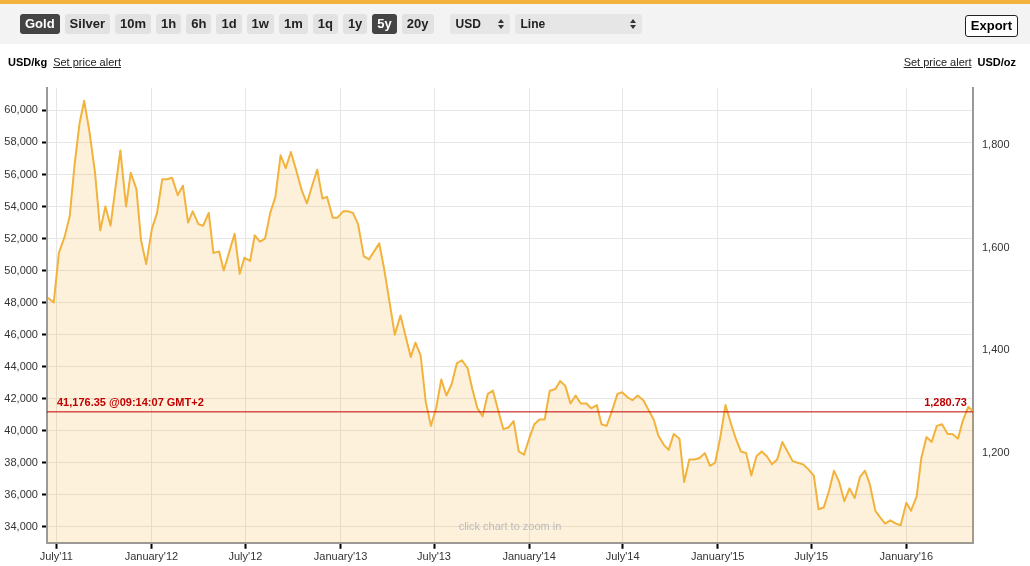 The width and height of the screenshot is (1030, 566). Describe the element at coordinates (21, 525) in the screenshot. I see `y-tick-label: 34,000` at that location.